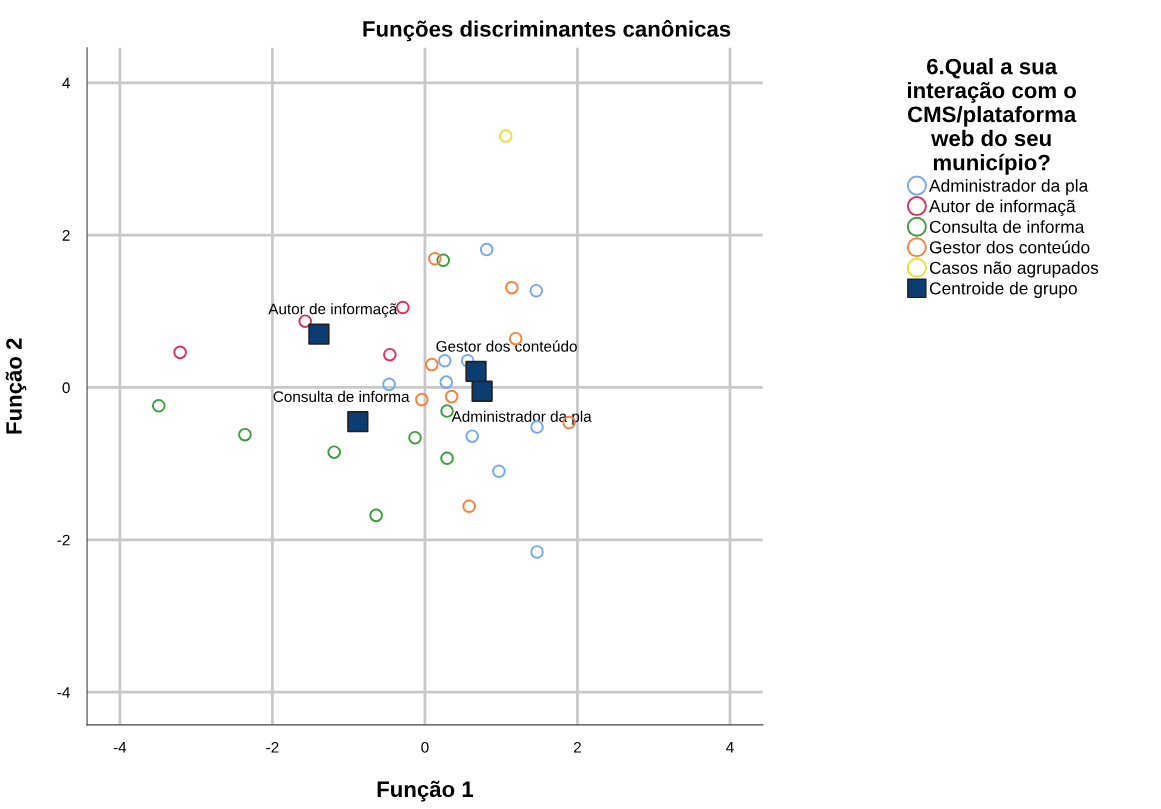 Image resolution: width=1161 pixels, height=809 pixels. I want to click on annotation: Autor de informaçã, so click(333, 310).